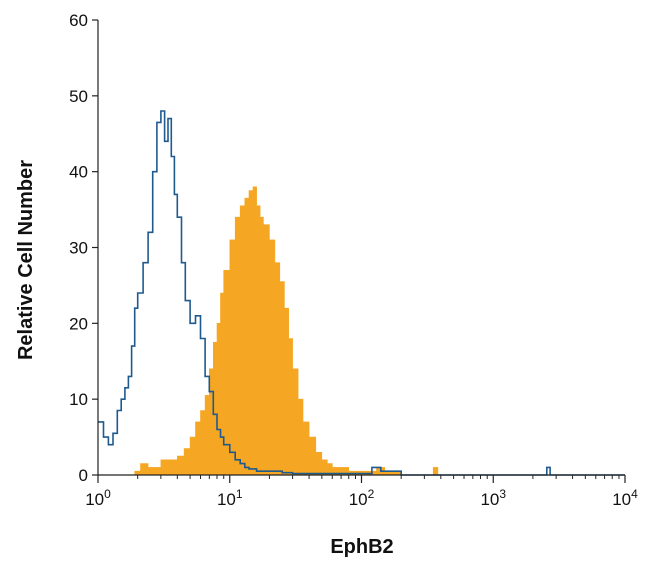 The width and height of the screenshot is (650, 565). I want to click on x-tick-label: 10⁰, so click(98, 498).